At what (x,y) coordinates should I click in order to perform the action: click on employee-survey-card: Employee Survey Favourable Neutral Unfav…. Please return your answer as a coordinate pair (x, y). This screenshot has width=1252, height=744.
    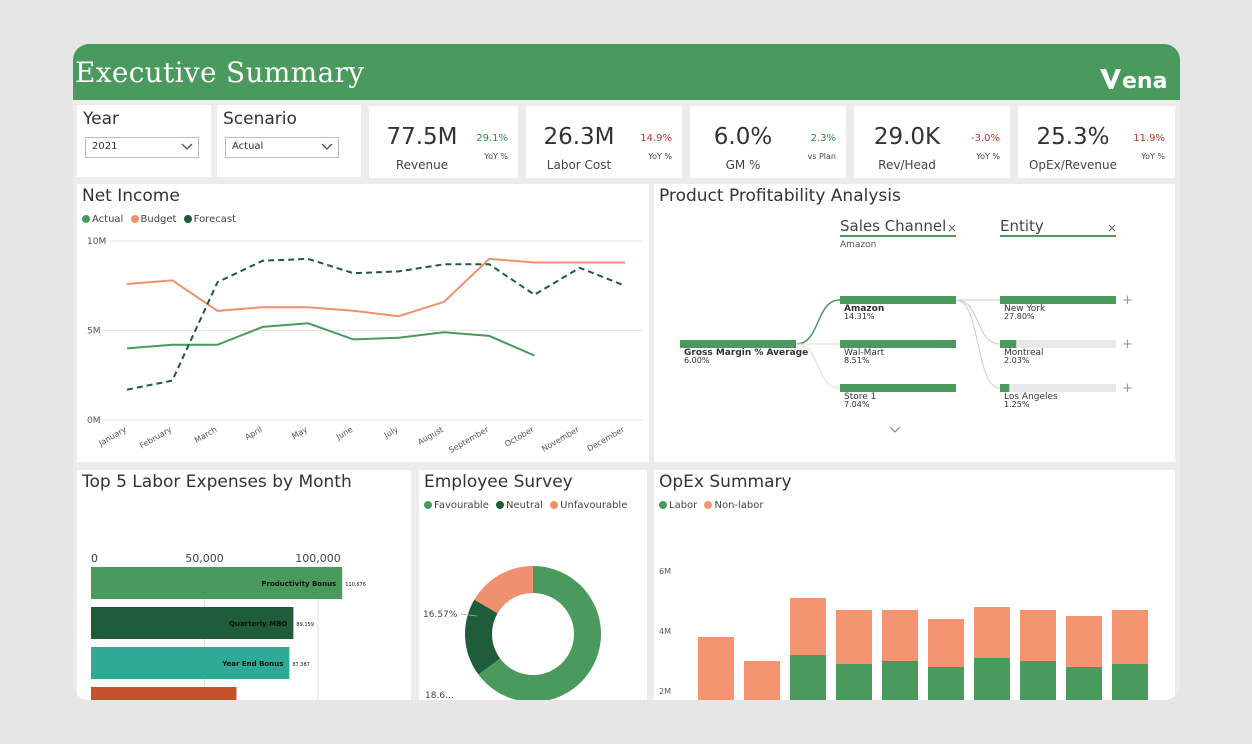
    Looking at the image, I should click on (533, 585).